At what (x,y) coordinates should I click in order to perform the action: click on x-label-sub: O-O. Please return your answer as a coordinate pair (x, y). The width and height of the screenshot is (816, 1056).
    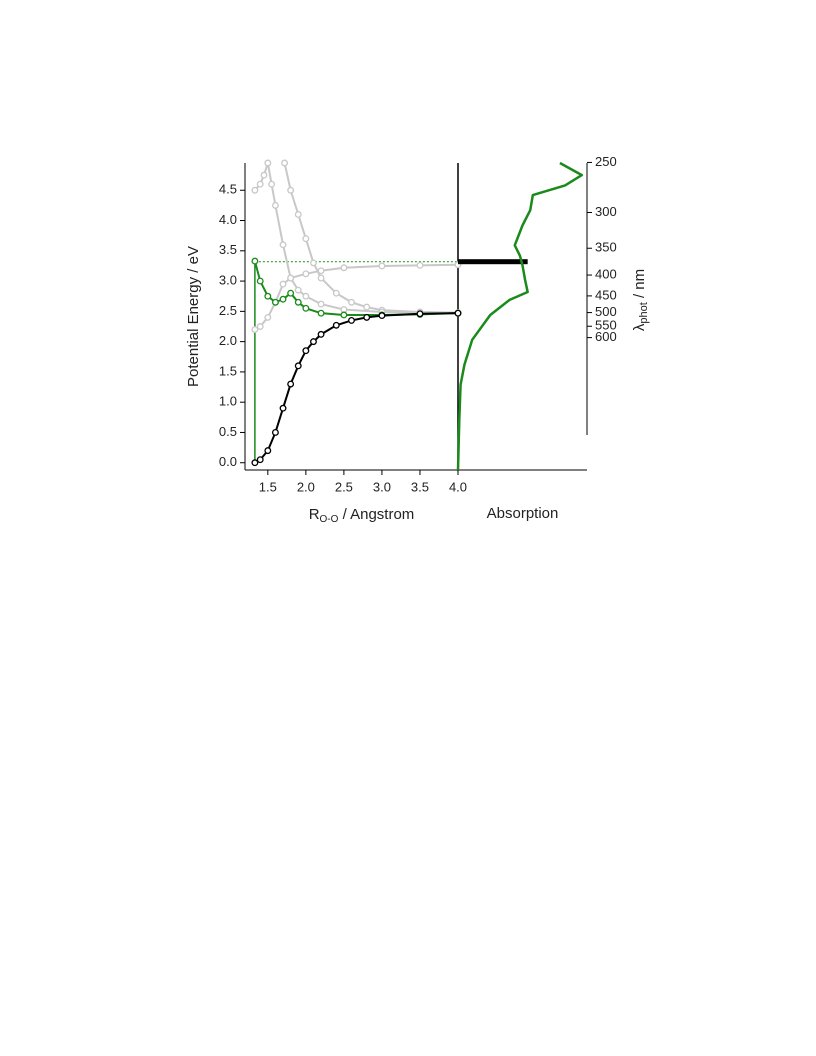
    Looking at the image, I should click on (329, 519).